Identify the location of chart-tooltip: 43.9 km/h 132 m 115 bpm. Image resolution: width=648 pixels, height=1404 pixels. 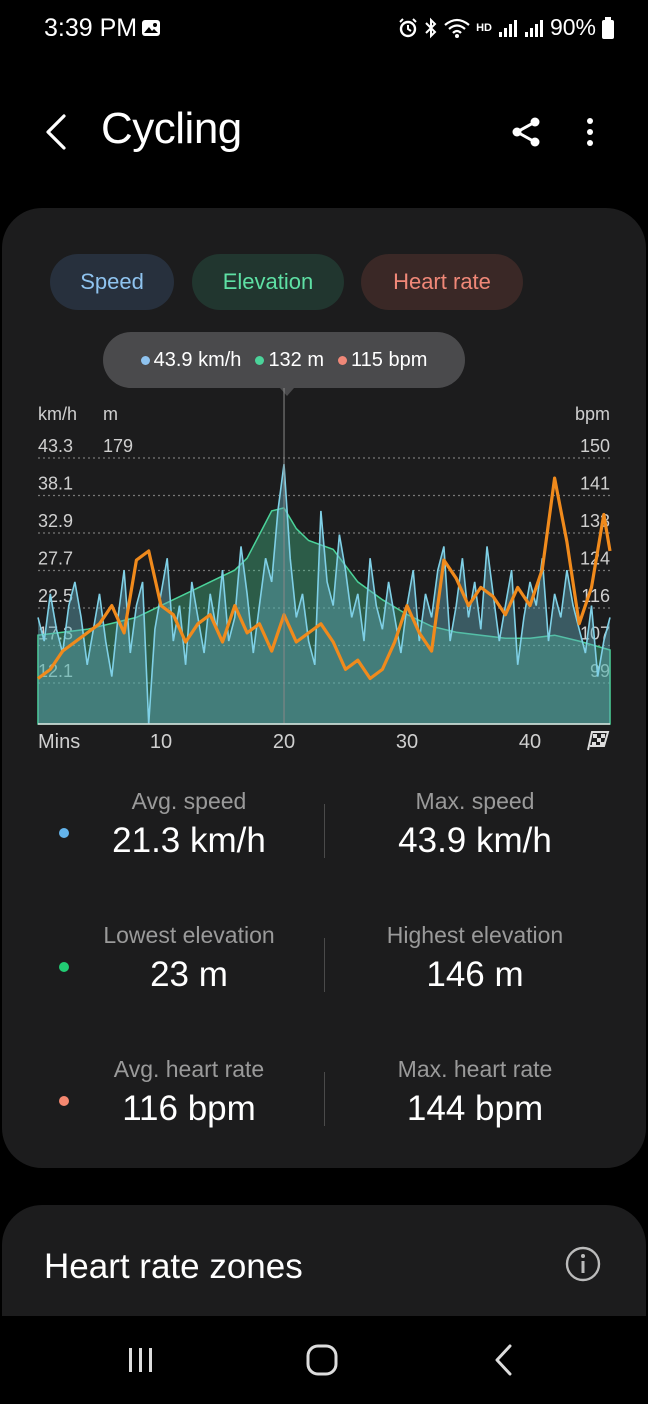
(284, 360).